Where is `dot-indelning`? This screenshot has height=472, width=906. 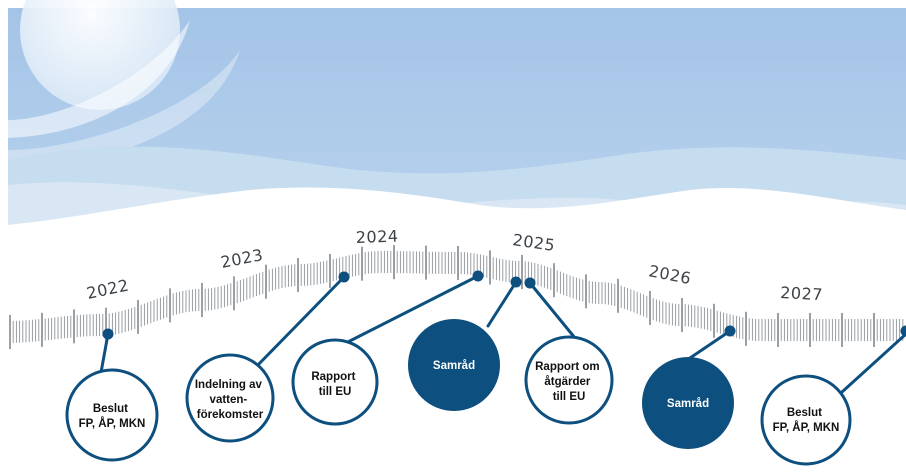
dot-indelning is located at coordinates (344, 277).